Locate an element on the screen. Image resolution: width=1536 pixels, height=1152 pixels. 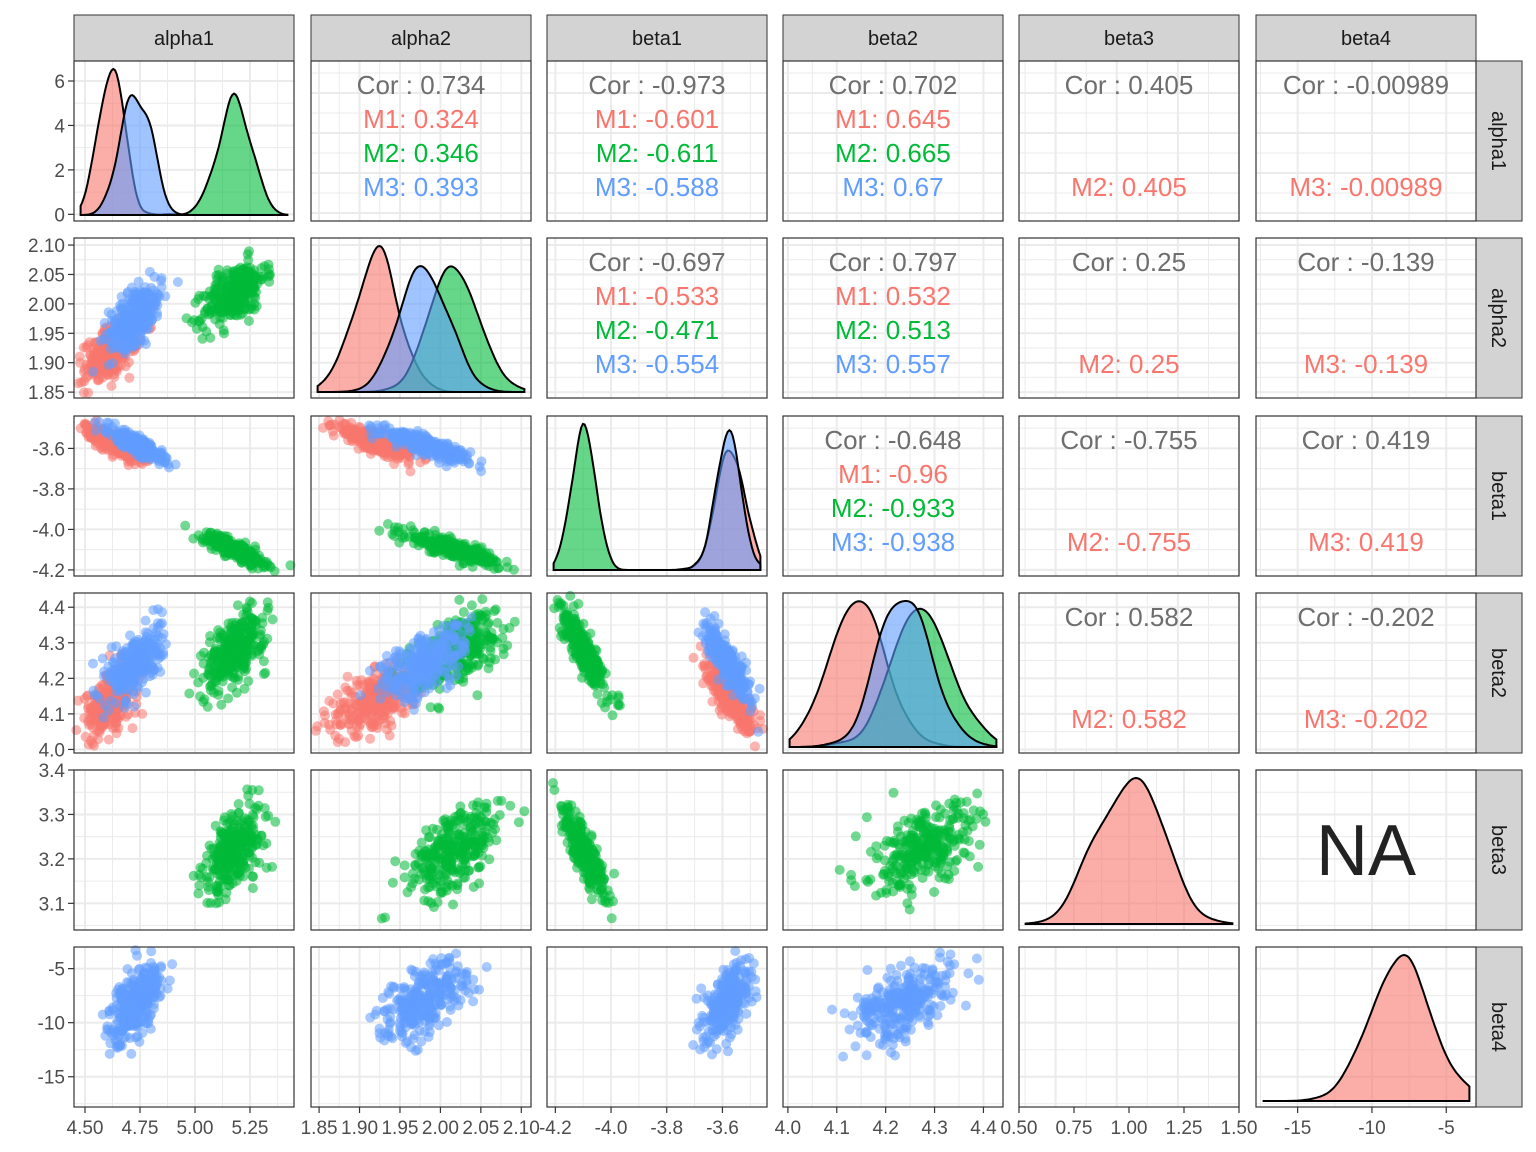
column-strip-label: beta1 is located at coordinates (657, 39).